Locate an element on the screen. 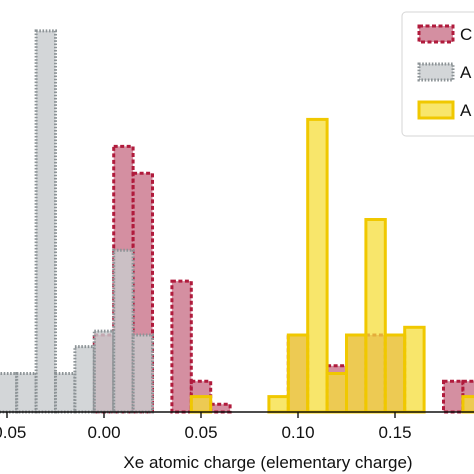 This screenshot has height=474, width=474. legend-label: C is located at coordinates (466, 34).